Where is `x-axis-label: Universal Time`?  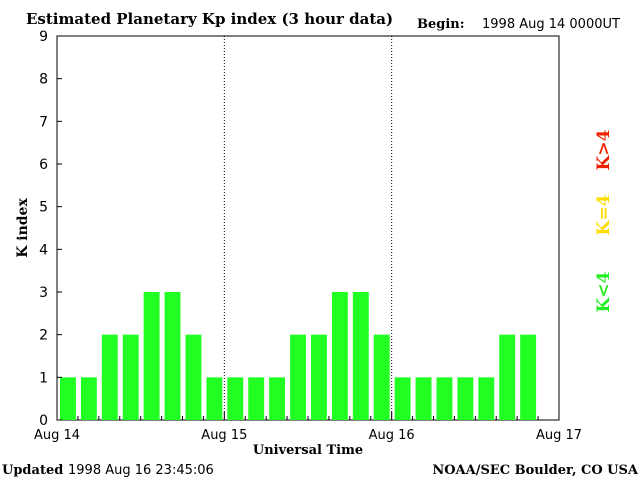
x-axis-label: Universal Time is located at coordinates (308, 450).